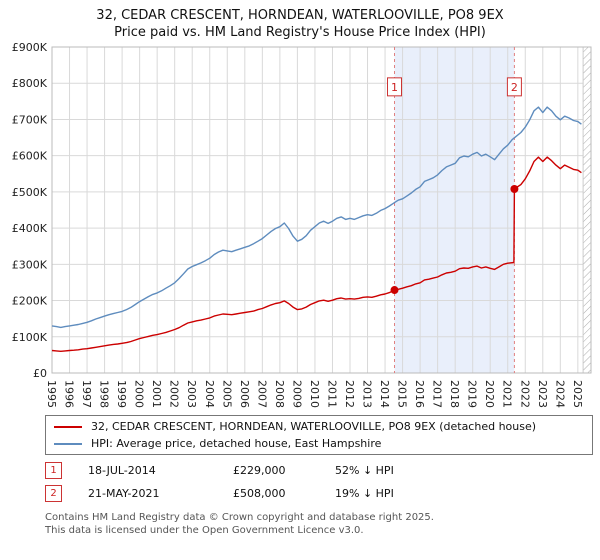 The height and width of the screenshot is (560, 600). Describe the element at coordinates (259, 493) in the screenshot. I see `sale-2-price: £508,000` at that location.